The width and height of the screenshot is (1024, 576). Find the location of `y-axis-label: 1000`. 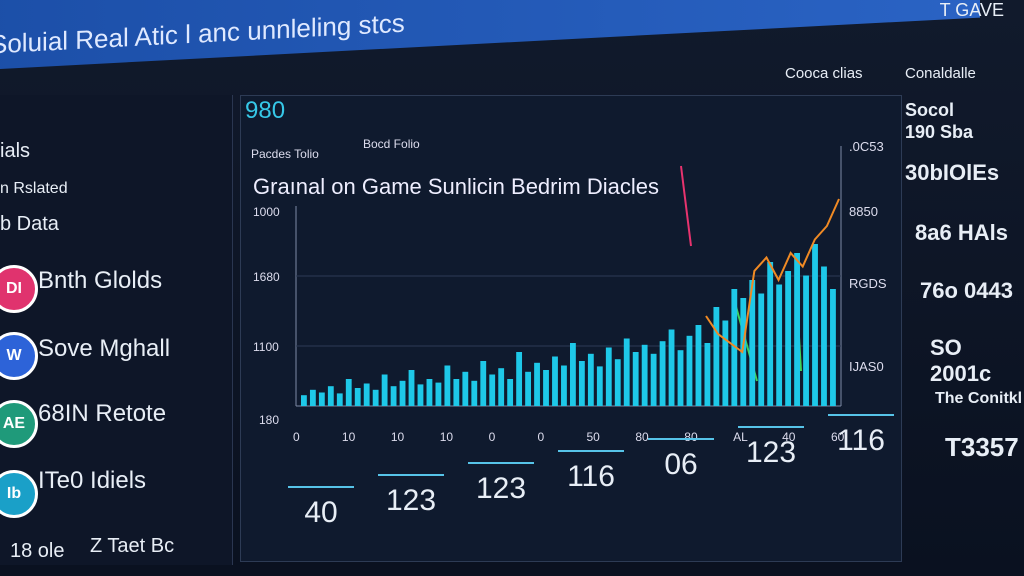

y-axis-label: 1000 is located at coordinates (266, 212).